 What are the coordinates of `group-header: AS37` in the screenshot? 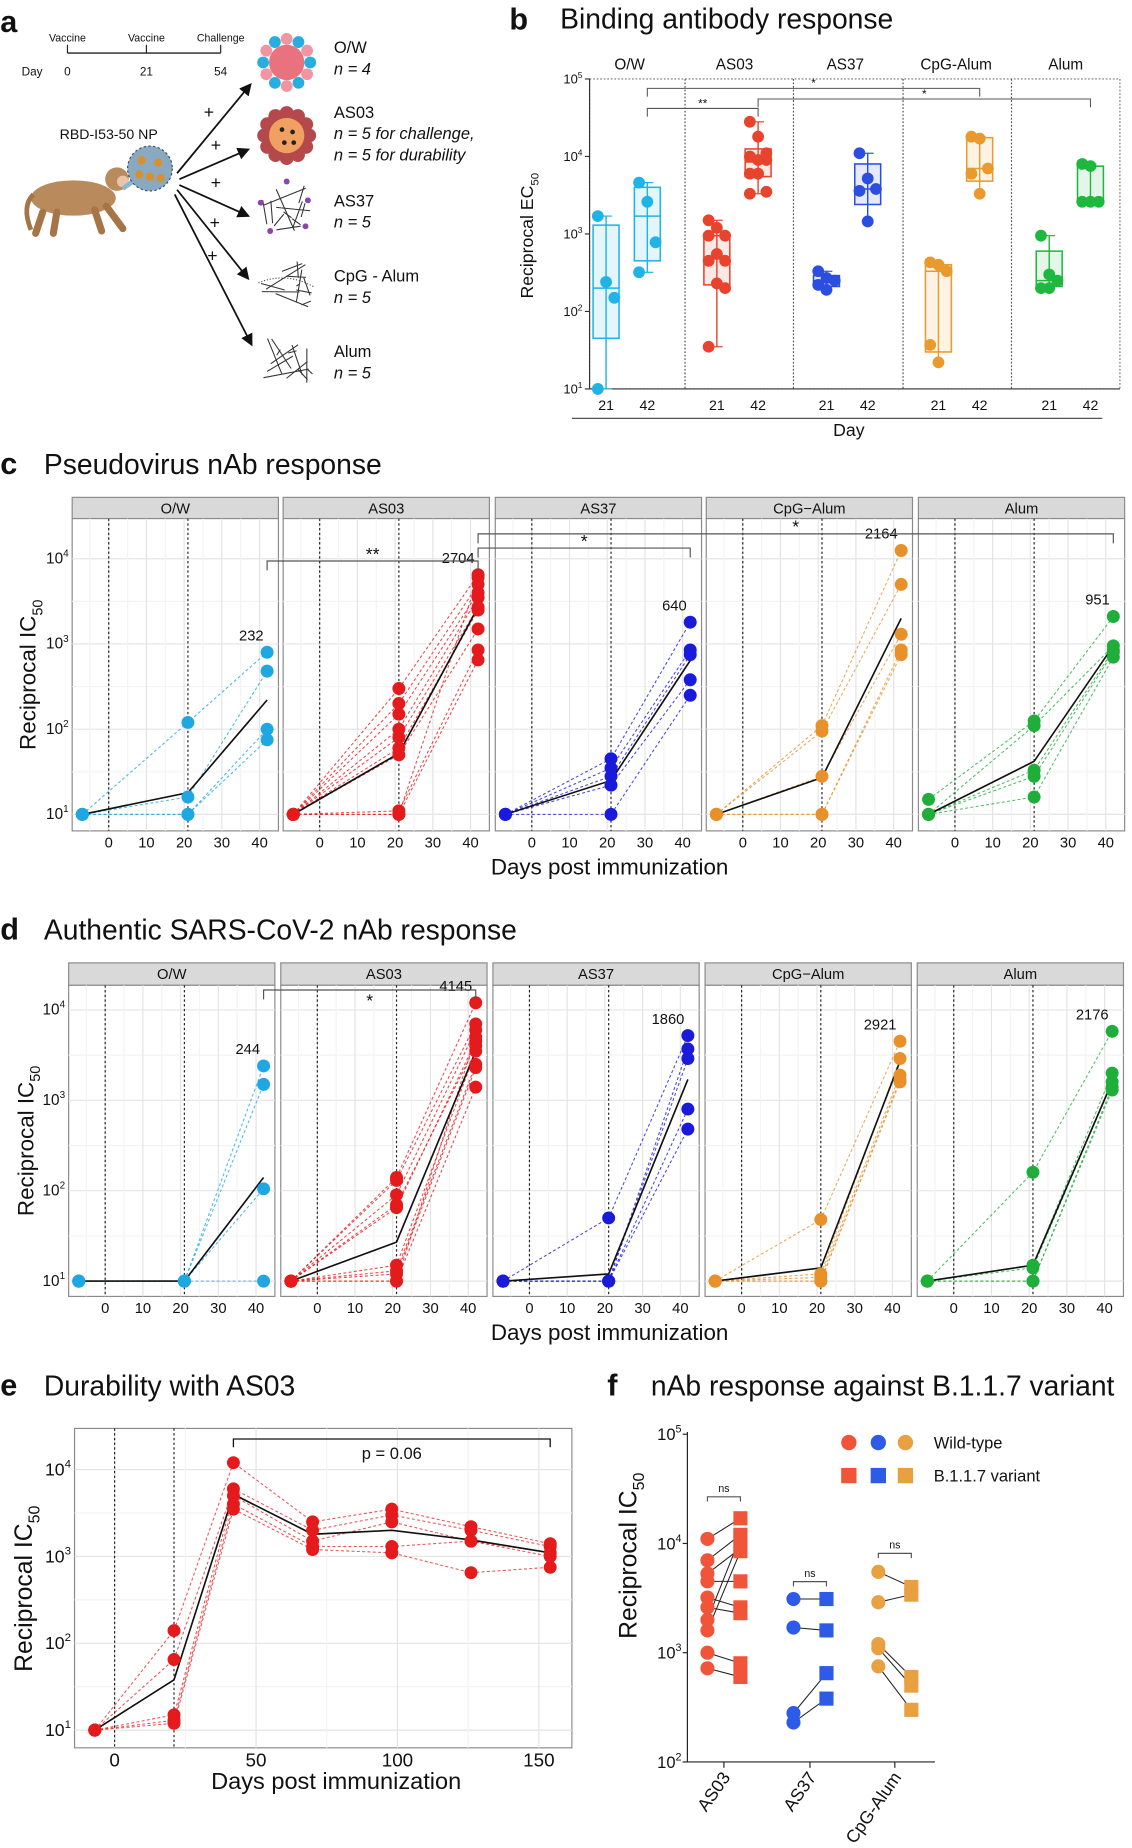 It's located at (845, 65).